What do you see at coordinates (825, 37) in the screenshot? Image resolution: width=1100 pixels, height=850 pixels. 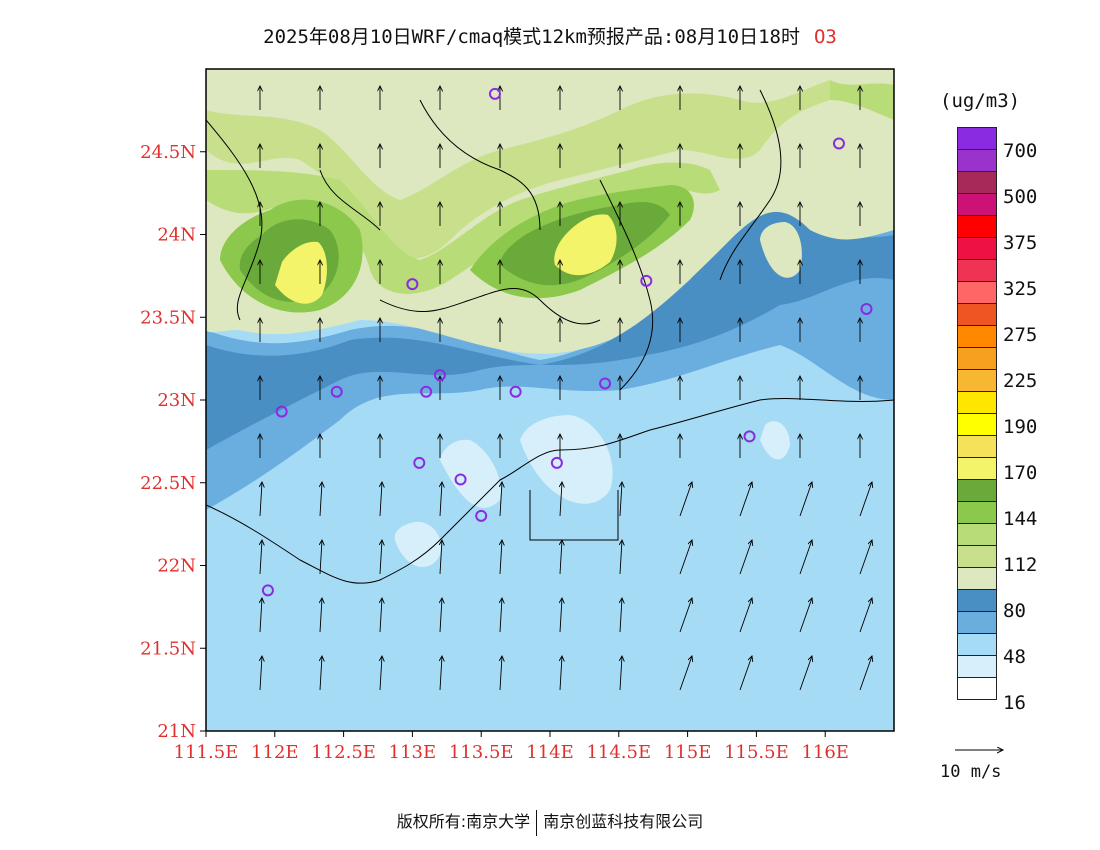 I see `variable-label: O3` at bounding box center [825, 37].